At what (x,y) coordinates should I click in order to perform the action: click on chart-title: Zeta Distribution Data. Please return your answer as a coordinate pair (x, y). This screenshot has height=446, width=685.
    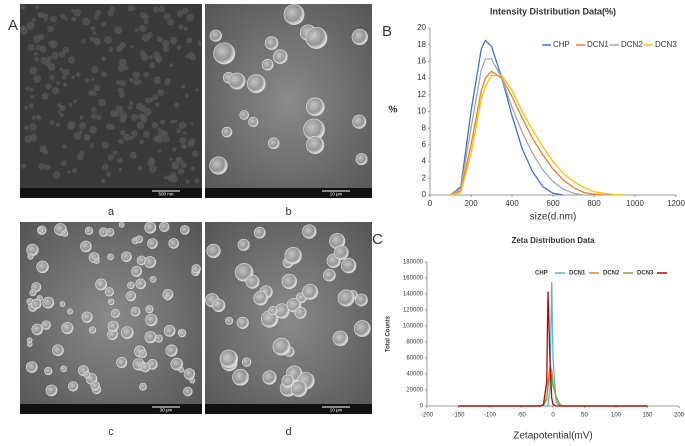
    Looking at the image, I should click on (553, 240).